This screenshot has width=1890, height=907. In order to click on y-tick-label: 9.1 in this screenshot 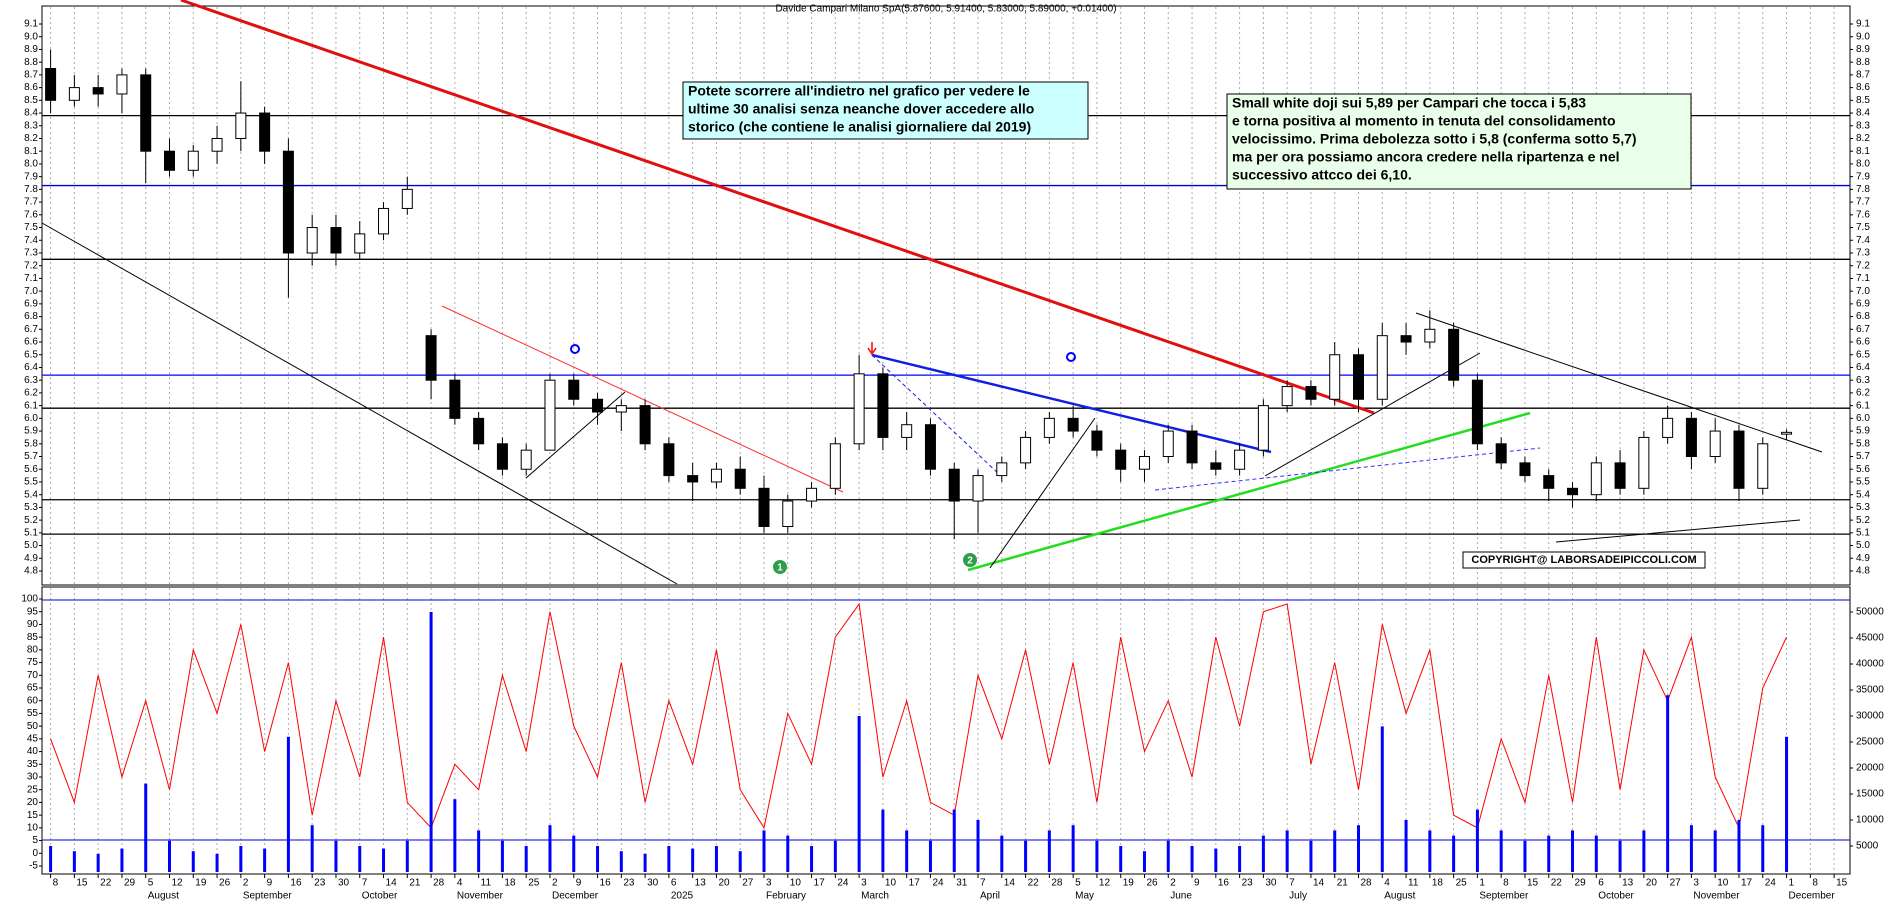, I will do `click(31, 24)`.